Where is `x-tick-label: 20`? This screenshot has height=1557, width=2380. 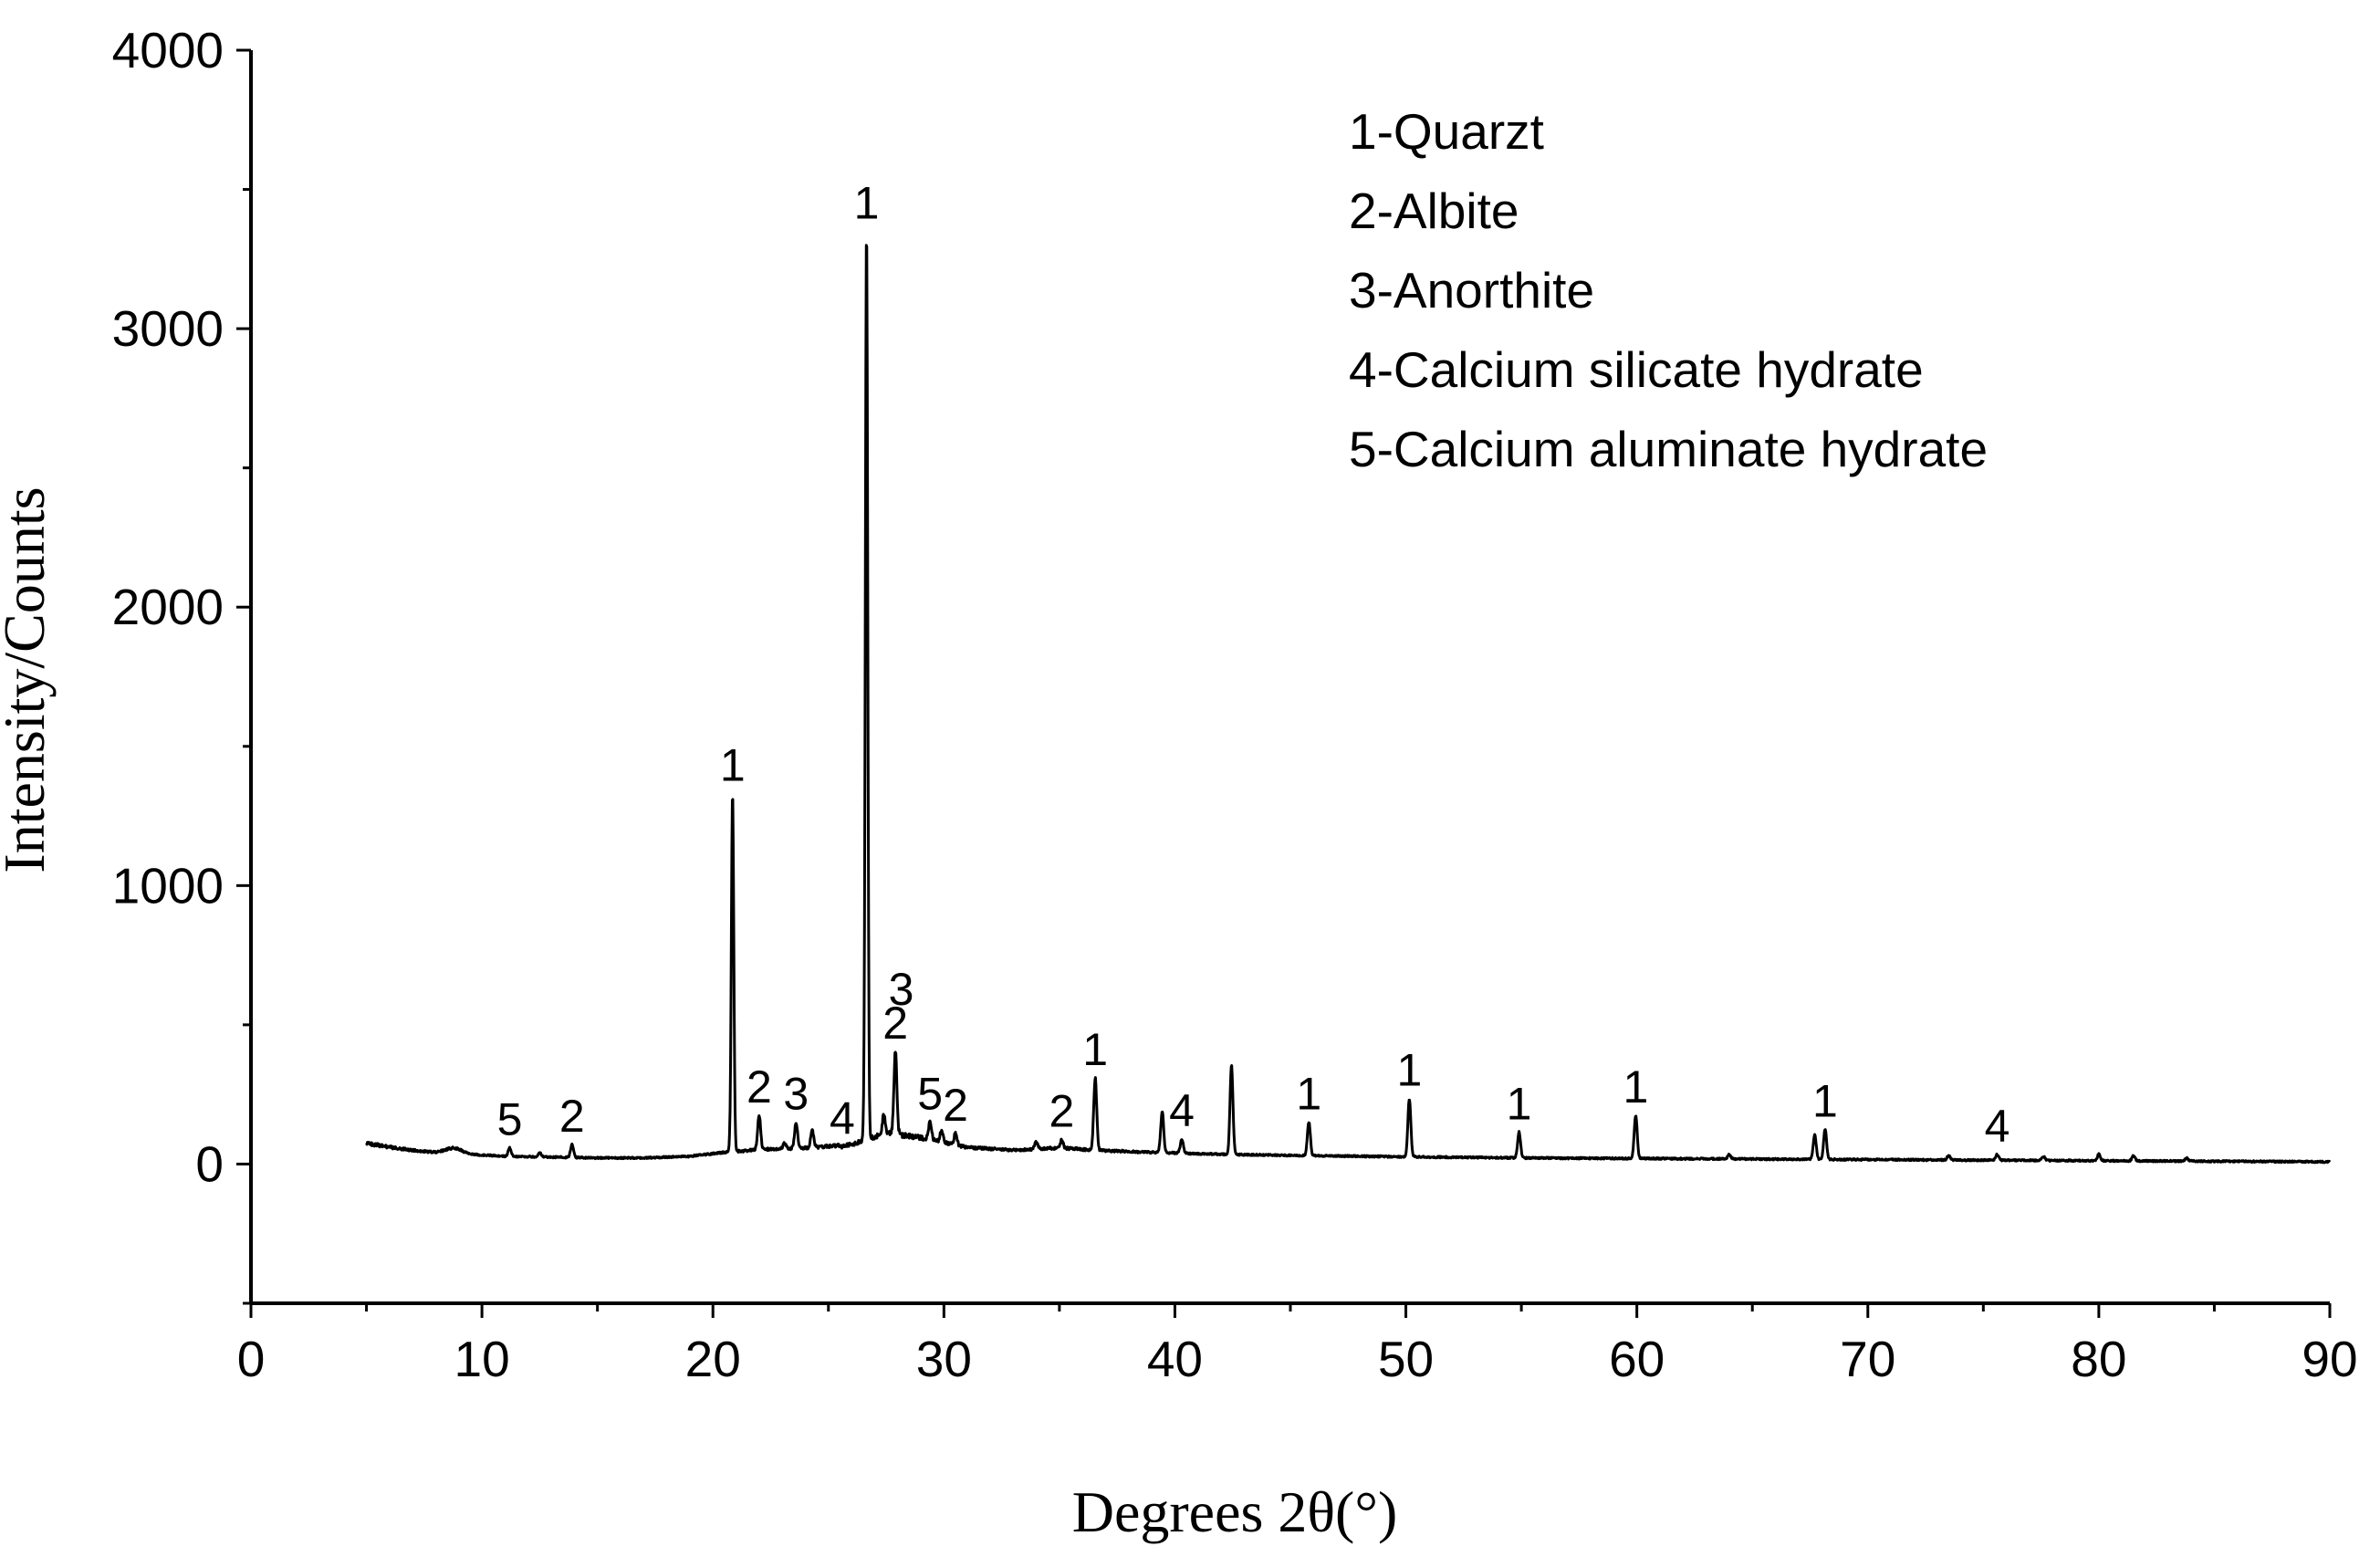
x-tick-label: 20 is located at coordinates (713, 1359).